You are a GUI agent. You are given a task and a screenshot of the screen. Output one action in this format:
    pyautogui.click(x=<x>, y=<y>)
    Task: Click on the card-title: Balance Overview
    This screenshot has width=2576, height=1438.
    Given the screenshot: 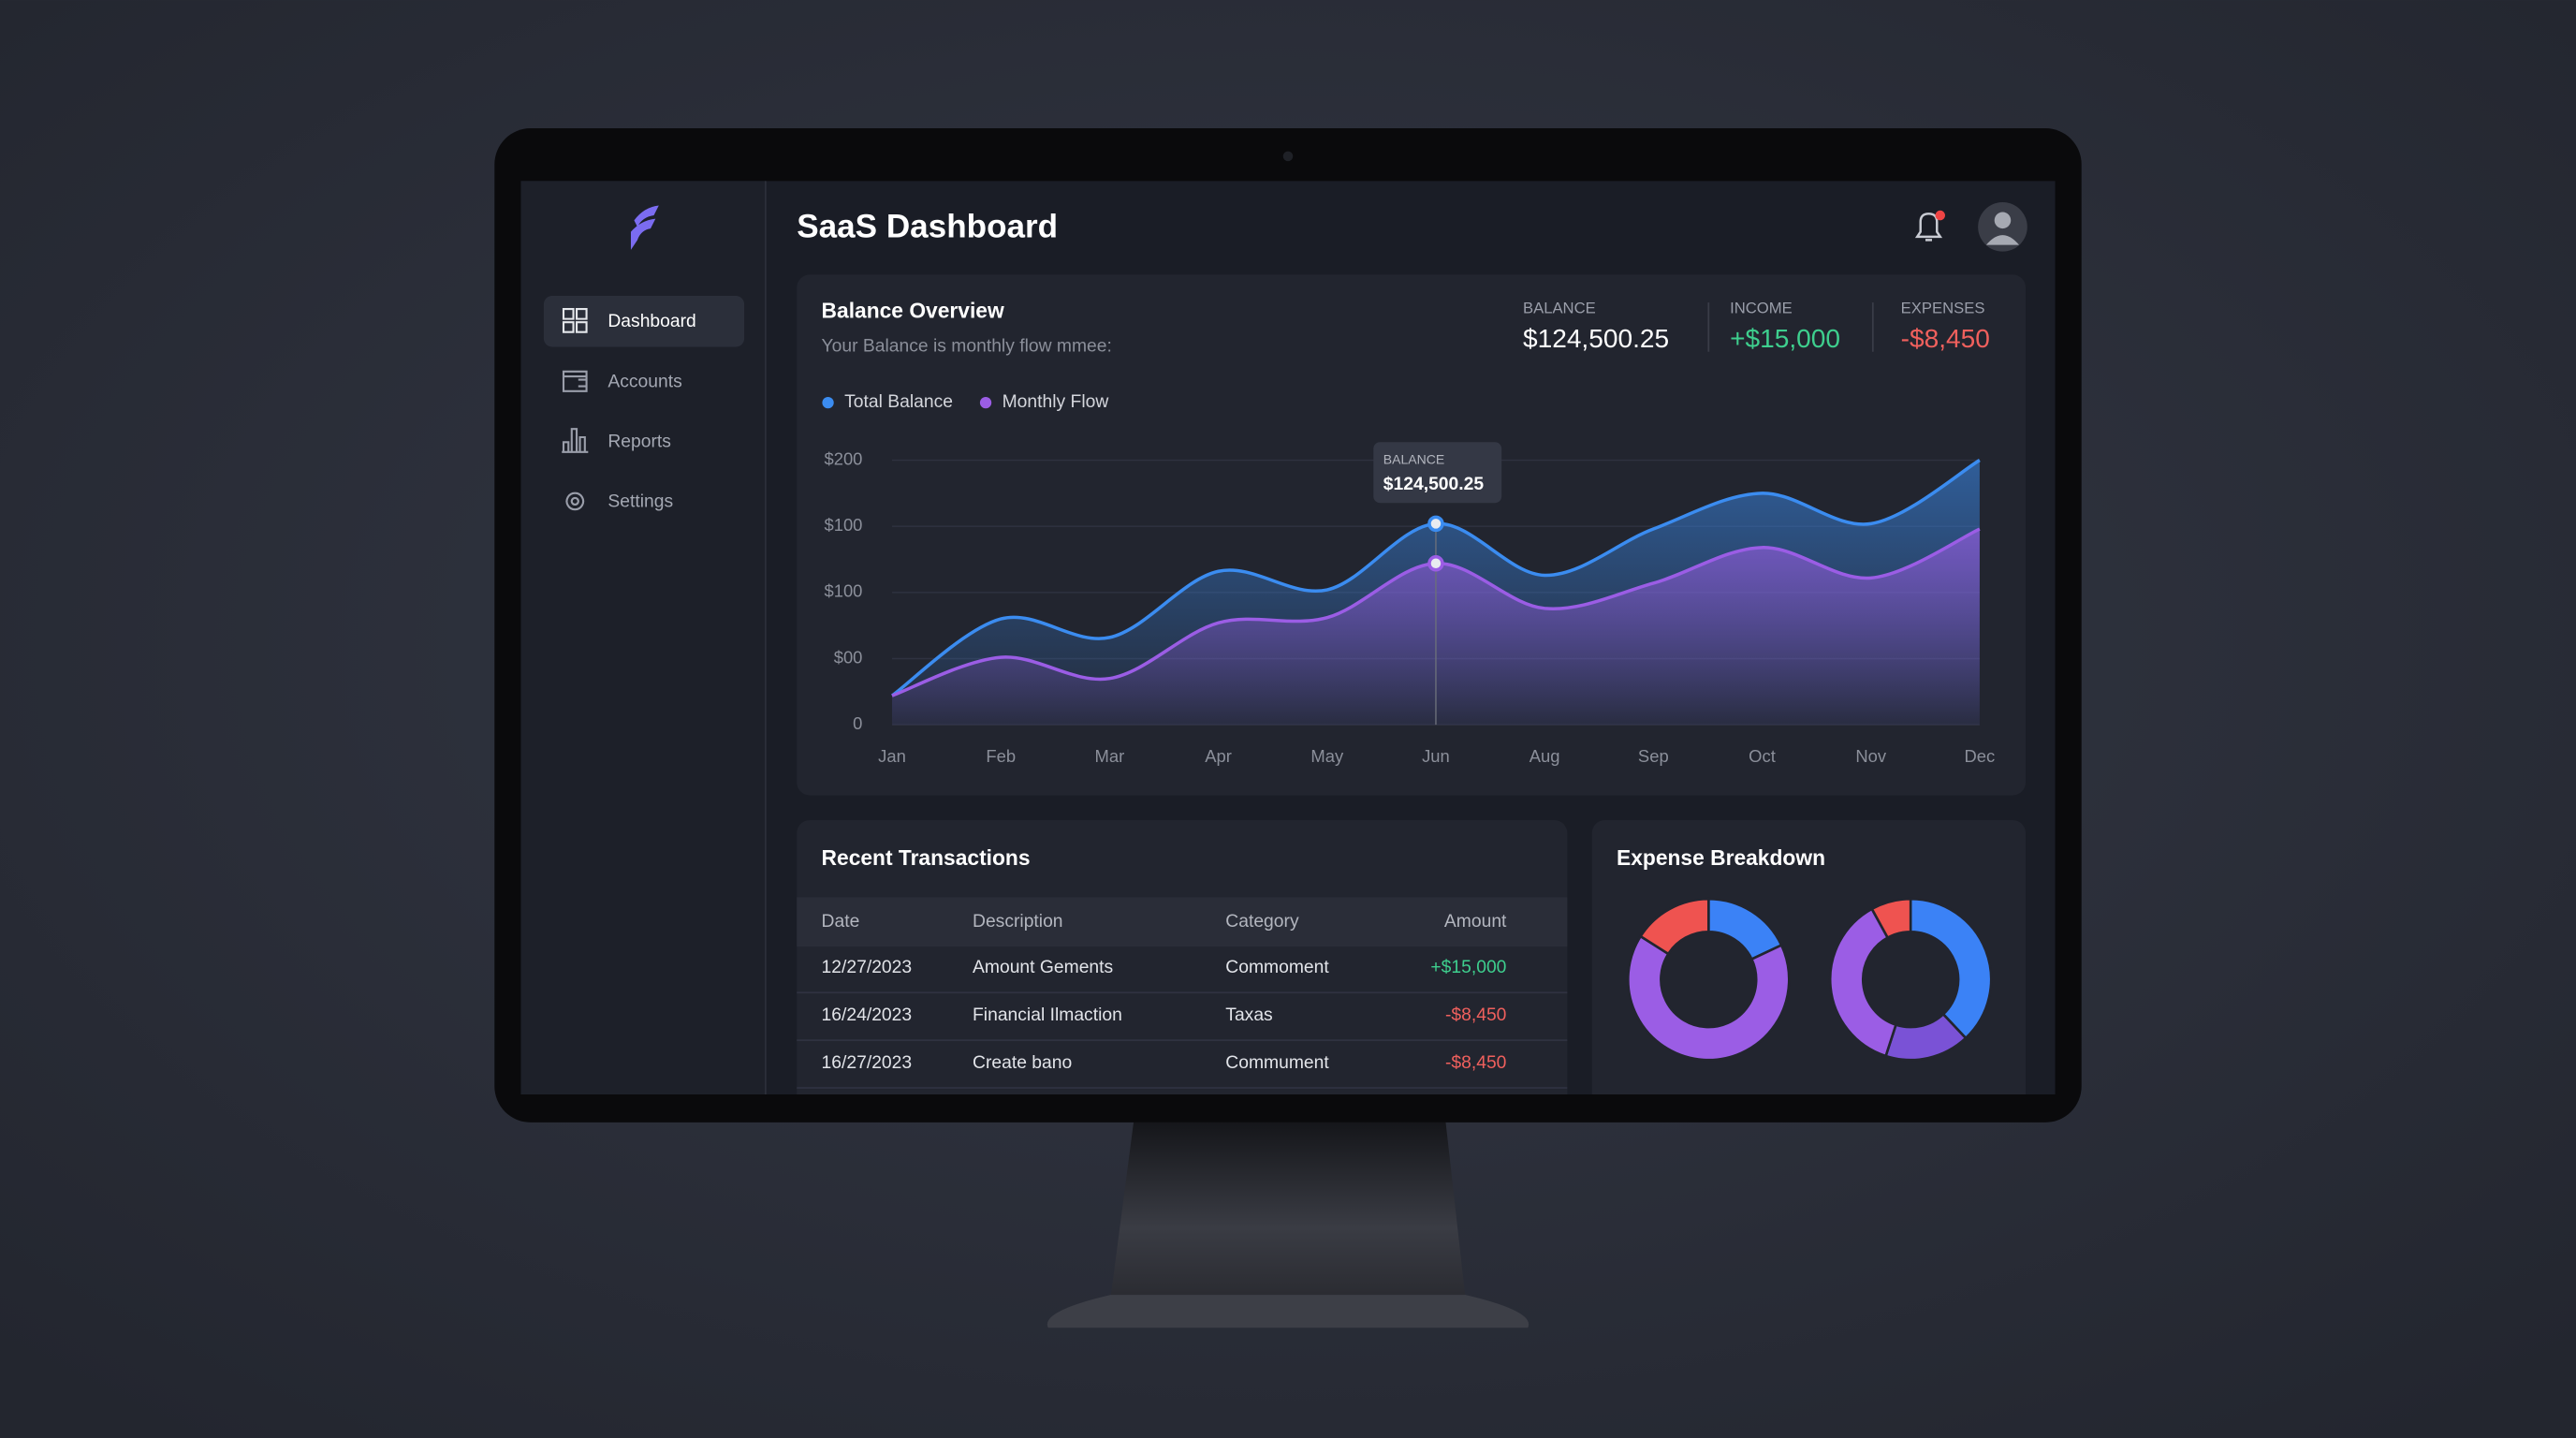 What is the action you would take?
    pyautogui.click(x=913, y=311)
    